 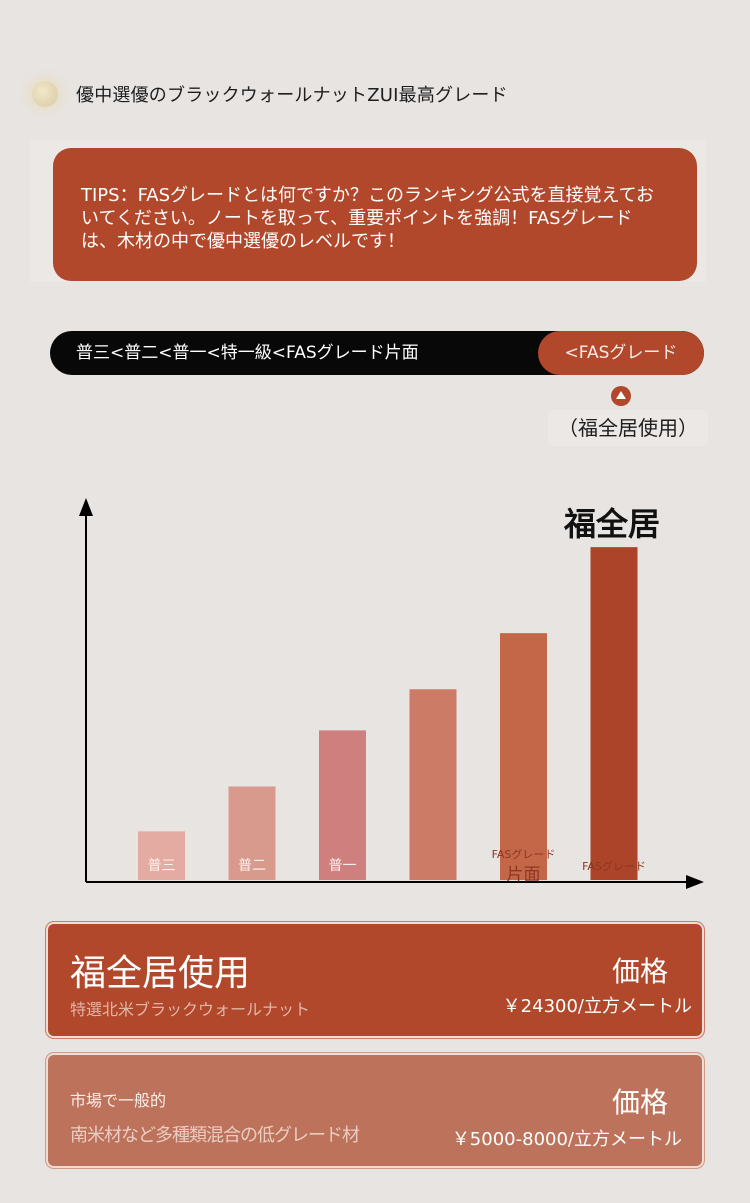 What do you see at coordinates (247, 353) in the screenshot?
I see `grade-ranking-text: 普三<普二<普一<特一級<FASグレード片面` at bounding box center [247, 353].